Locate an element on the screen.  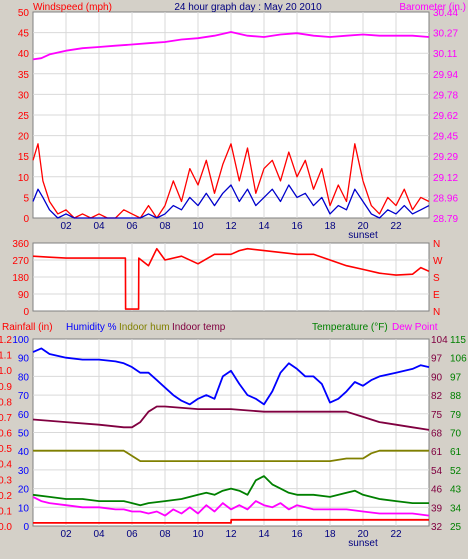
direction-tick: 360 is located at coordinates (20, 244).